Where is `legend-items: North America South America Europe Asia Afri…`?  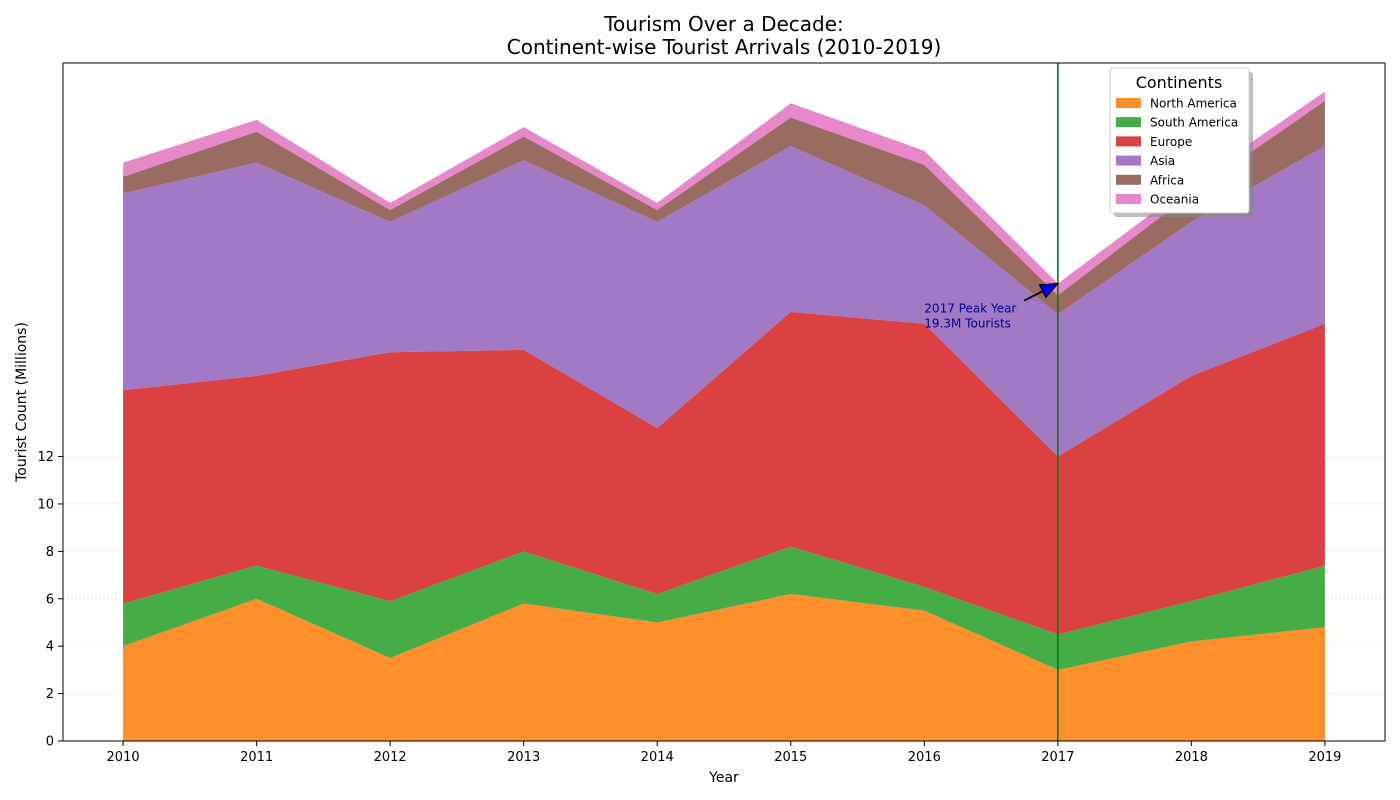 legend-items: North America South America Europe Asia Afri… is located at coordinates (1177, 152).